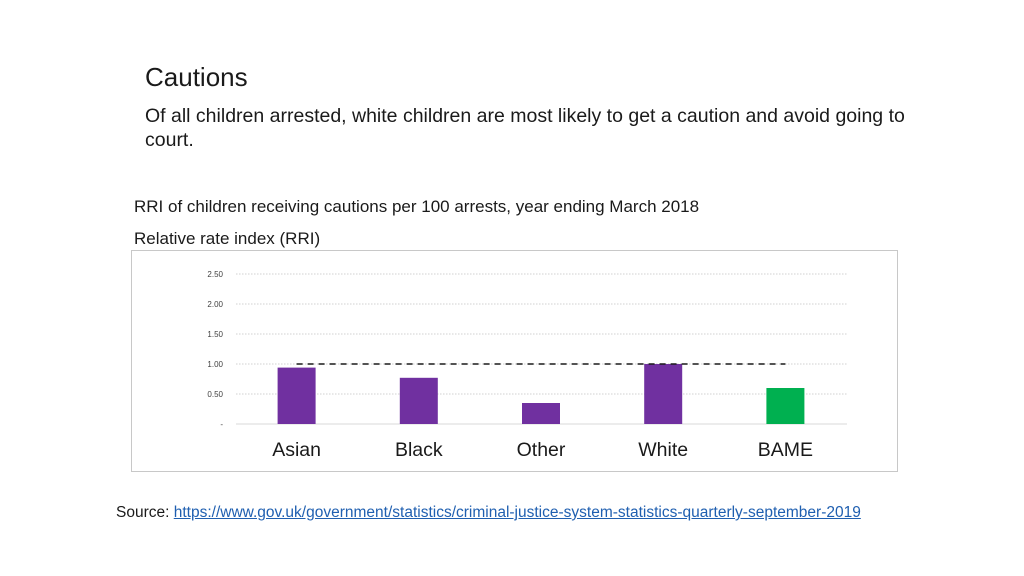  I want to click on y-axis-label: Relative rate index (RRI), so click(227, 238).